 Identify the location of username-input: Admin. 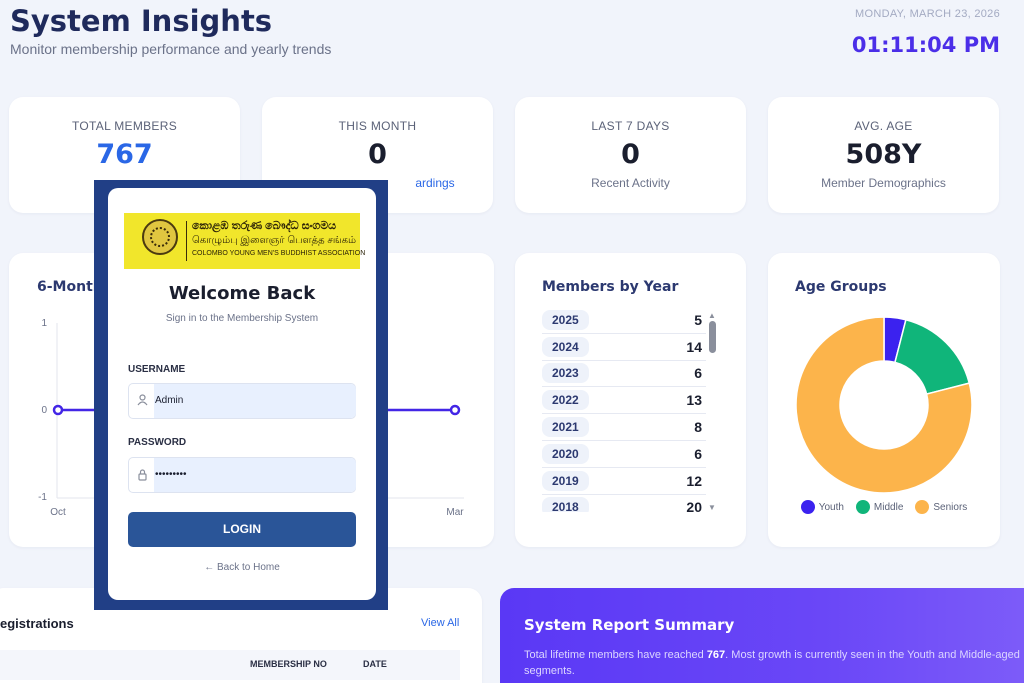
(255, 401).